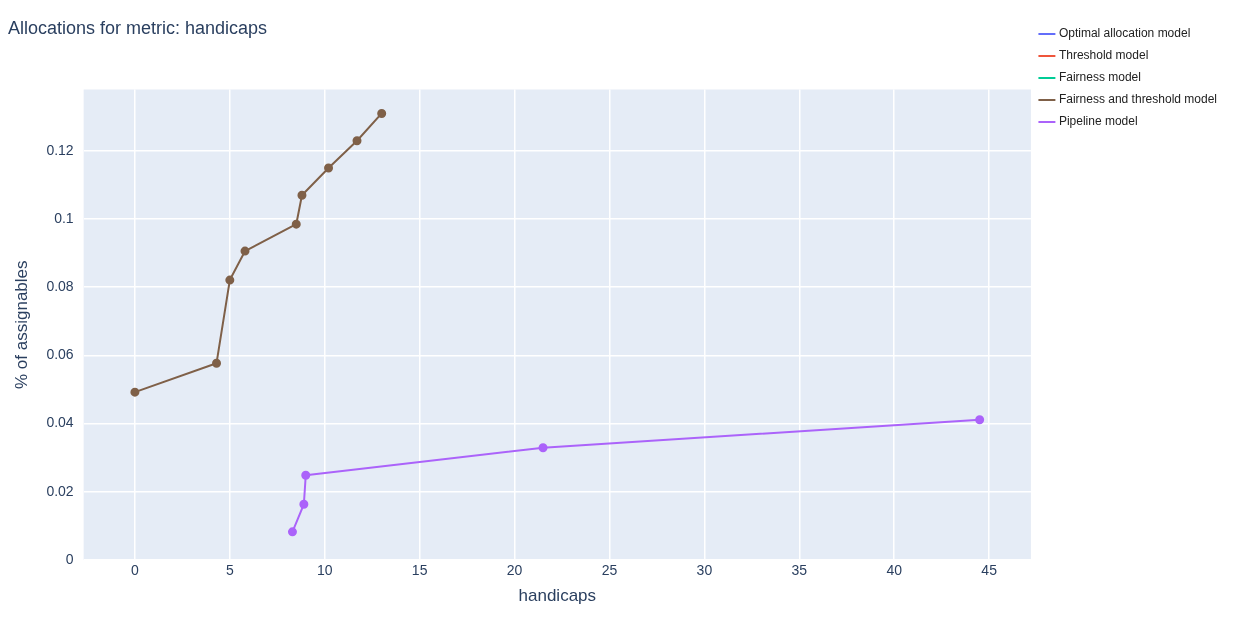  I want to click on legend-label: Pipeline model, so click(1098, 121).